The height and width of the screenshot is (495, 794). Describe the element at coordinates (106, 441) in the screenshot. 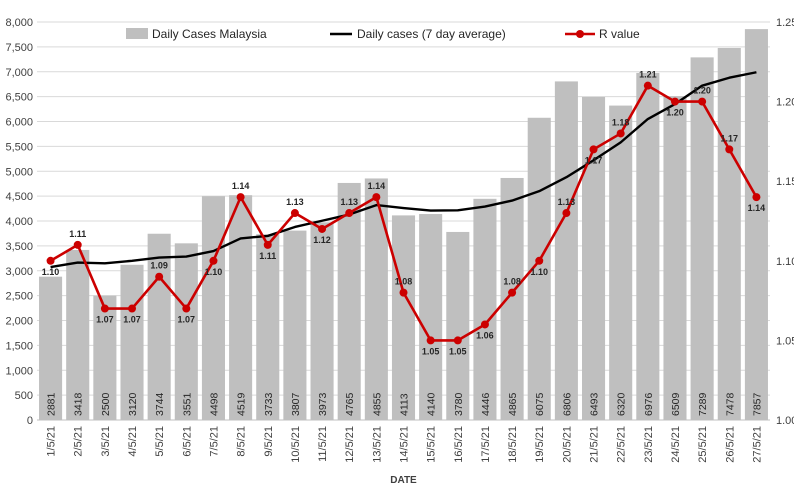

I see `x-tick-label: 3/5/21` at that location.